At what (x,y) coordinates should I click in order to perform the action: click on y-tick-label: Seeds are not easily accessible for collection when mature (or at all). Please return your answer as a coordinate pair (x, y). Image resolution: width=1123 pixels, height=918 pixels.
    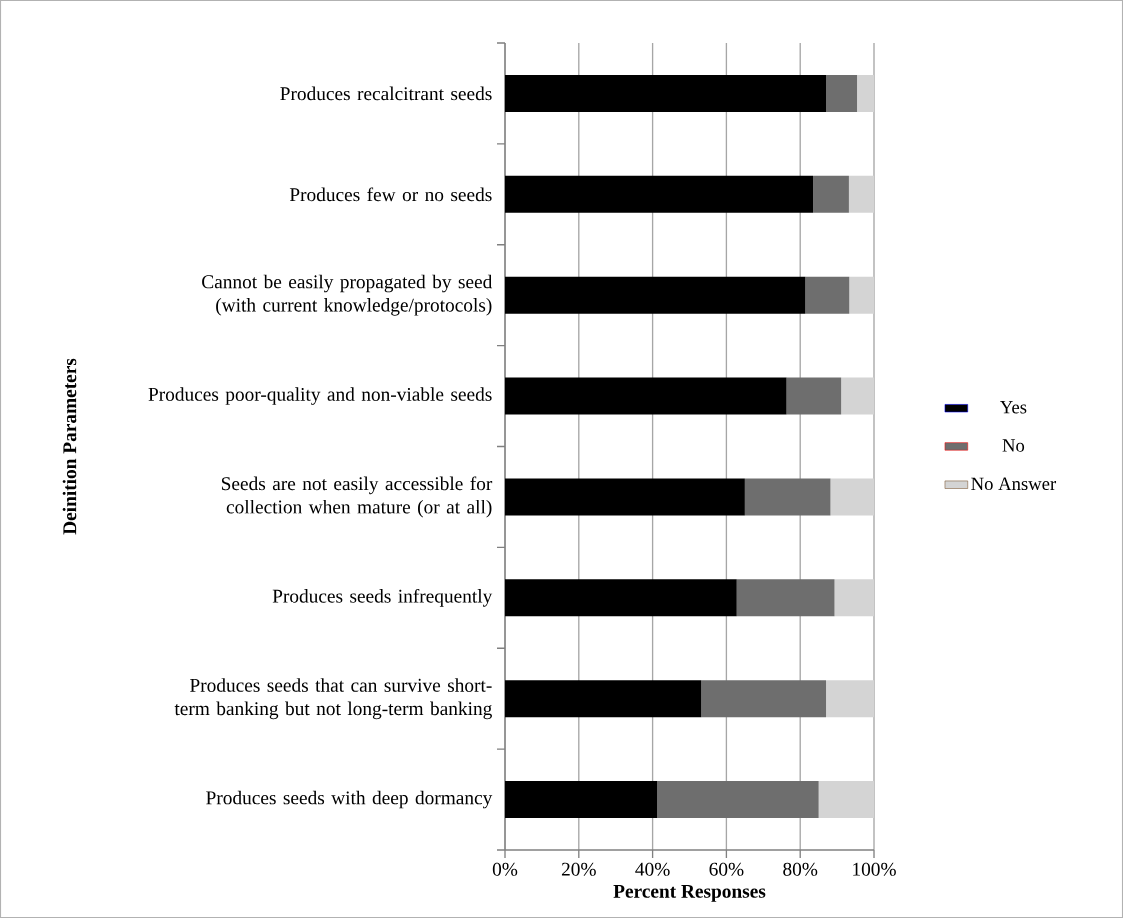
    Looking at the image, I should click on (357, 497).